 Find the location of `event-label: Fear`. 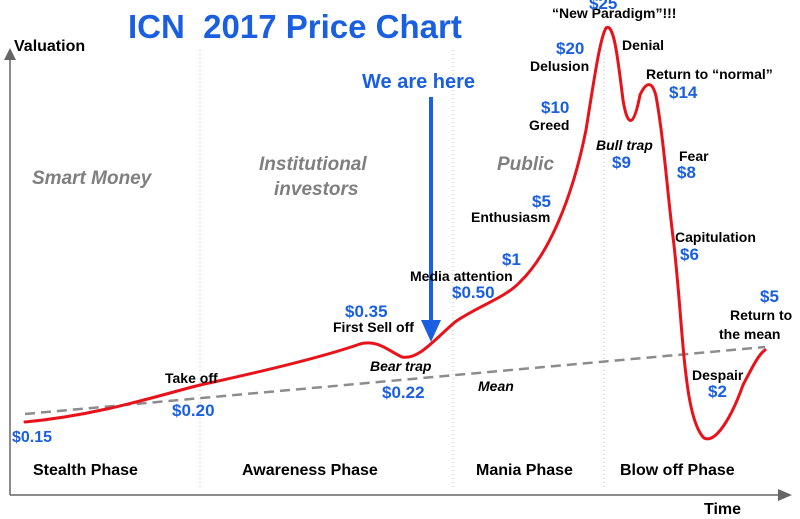

event-label: Fear is located at coordinates (694, 156).